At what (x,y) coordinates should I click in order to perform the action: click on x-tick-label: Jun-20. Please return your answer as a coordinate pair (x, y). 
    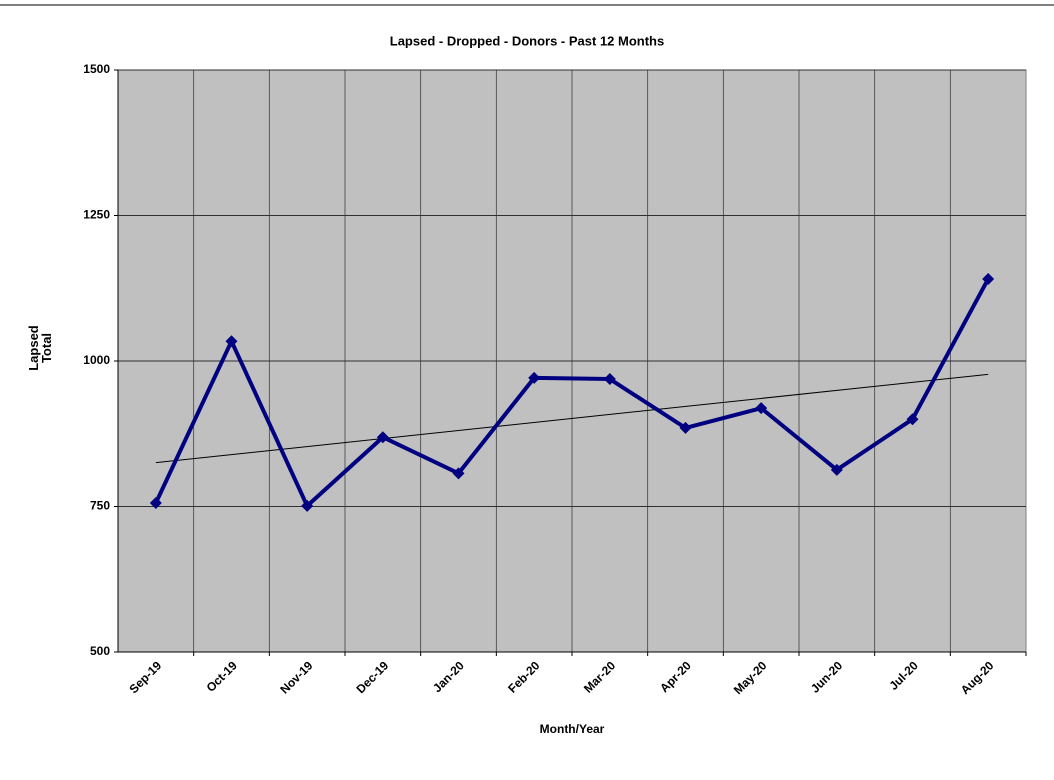
    Looking at the image, I should click on (826, 676).